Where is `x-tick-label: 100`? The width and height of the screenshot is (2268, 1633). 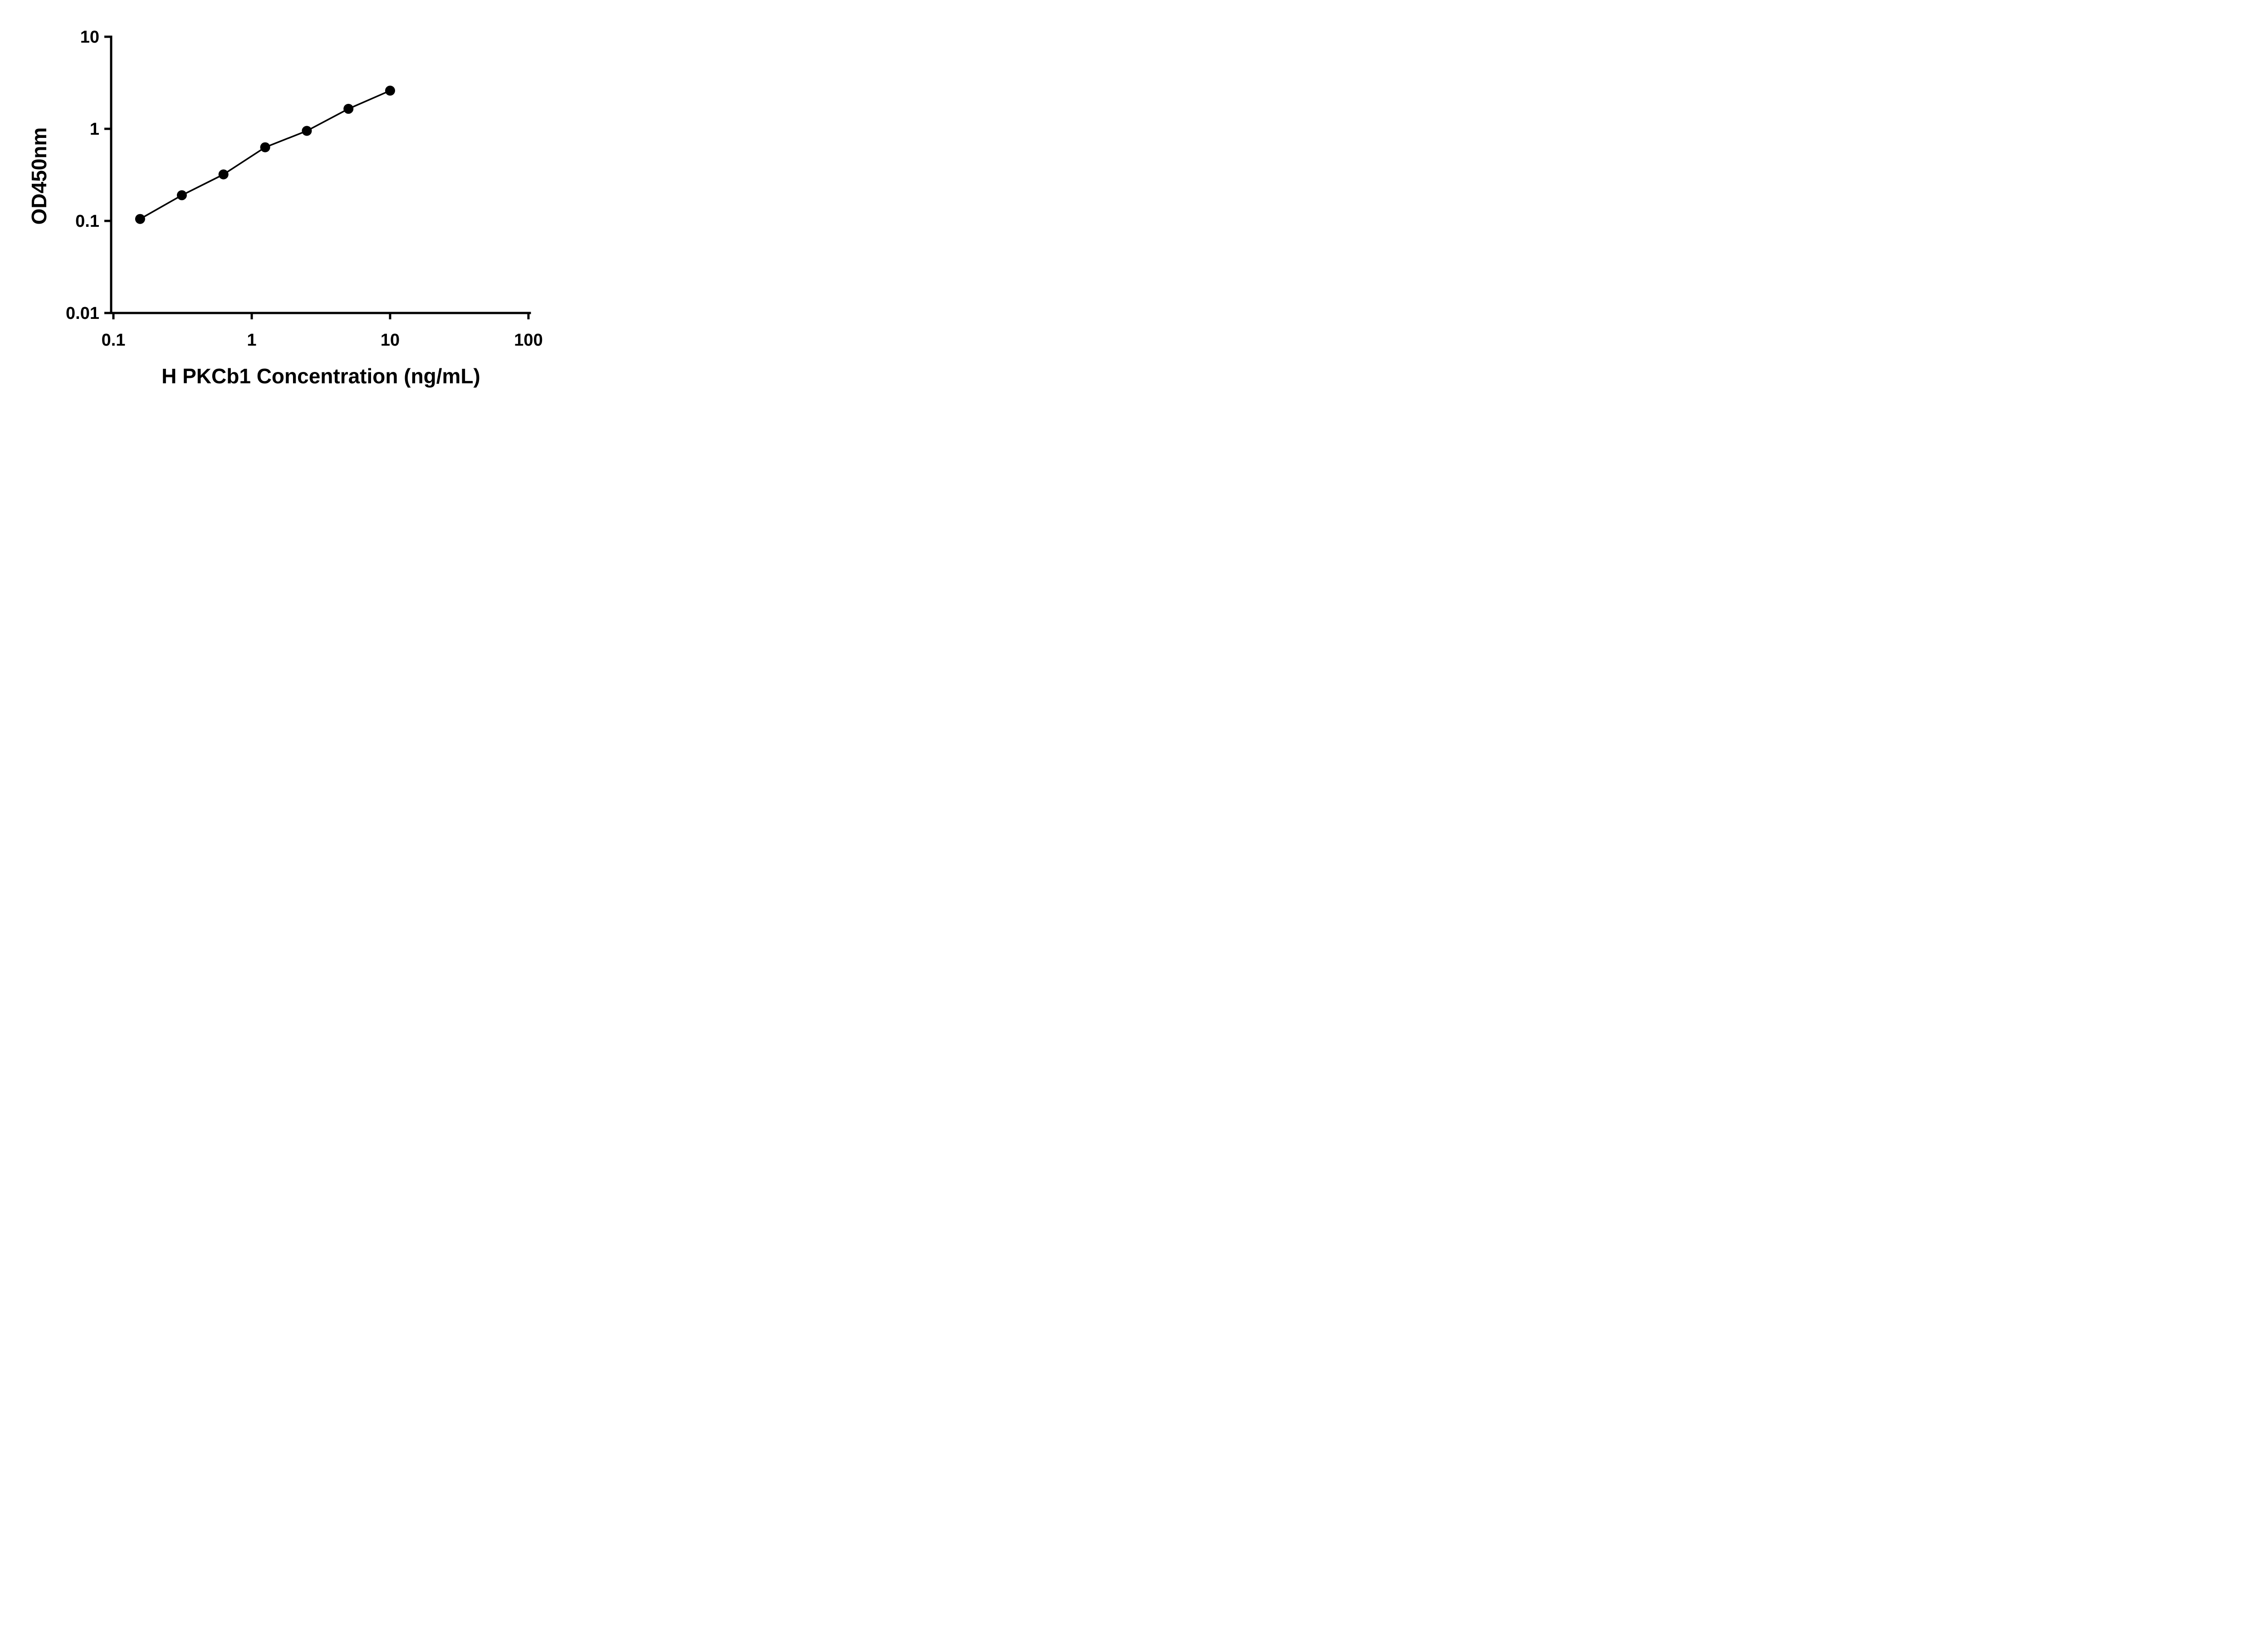 x-tick-label: 100 is located at coordinates (528, 340).